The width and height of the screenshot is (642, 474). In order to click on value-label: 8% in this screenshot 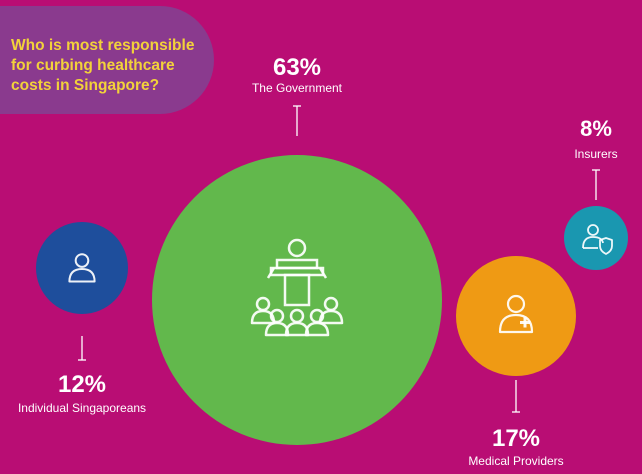, I will do `click(596, 128)`.